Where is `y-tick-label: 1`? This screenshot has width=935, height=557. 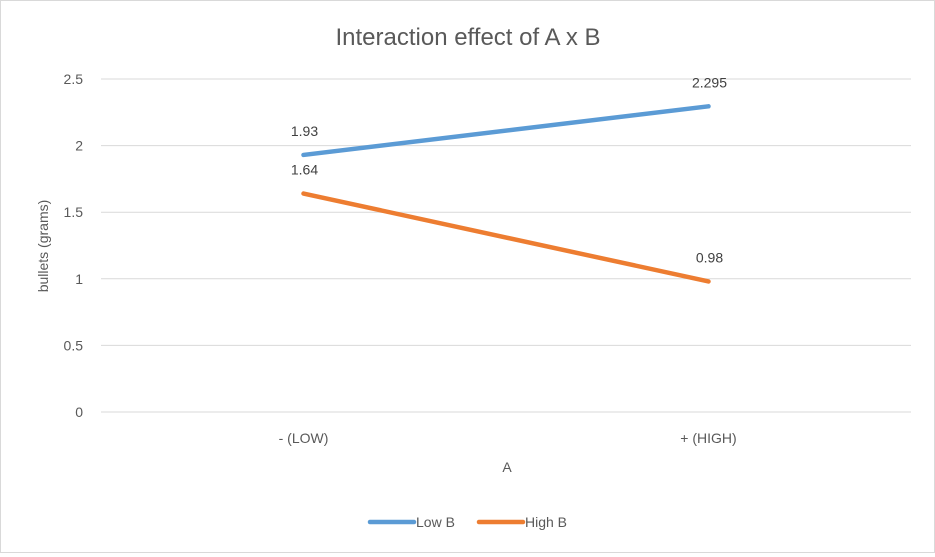
y-tick-label: 1 is located at coordinates (79, 279).